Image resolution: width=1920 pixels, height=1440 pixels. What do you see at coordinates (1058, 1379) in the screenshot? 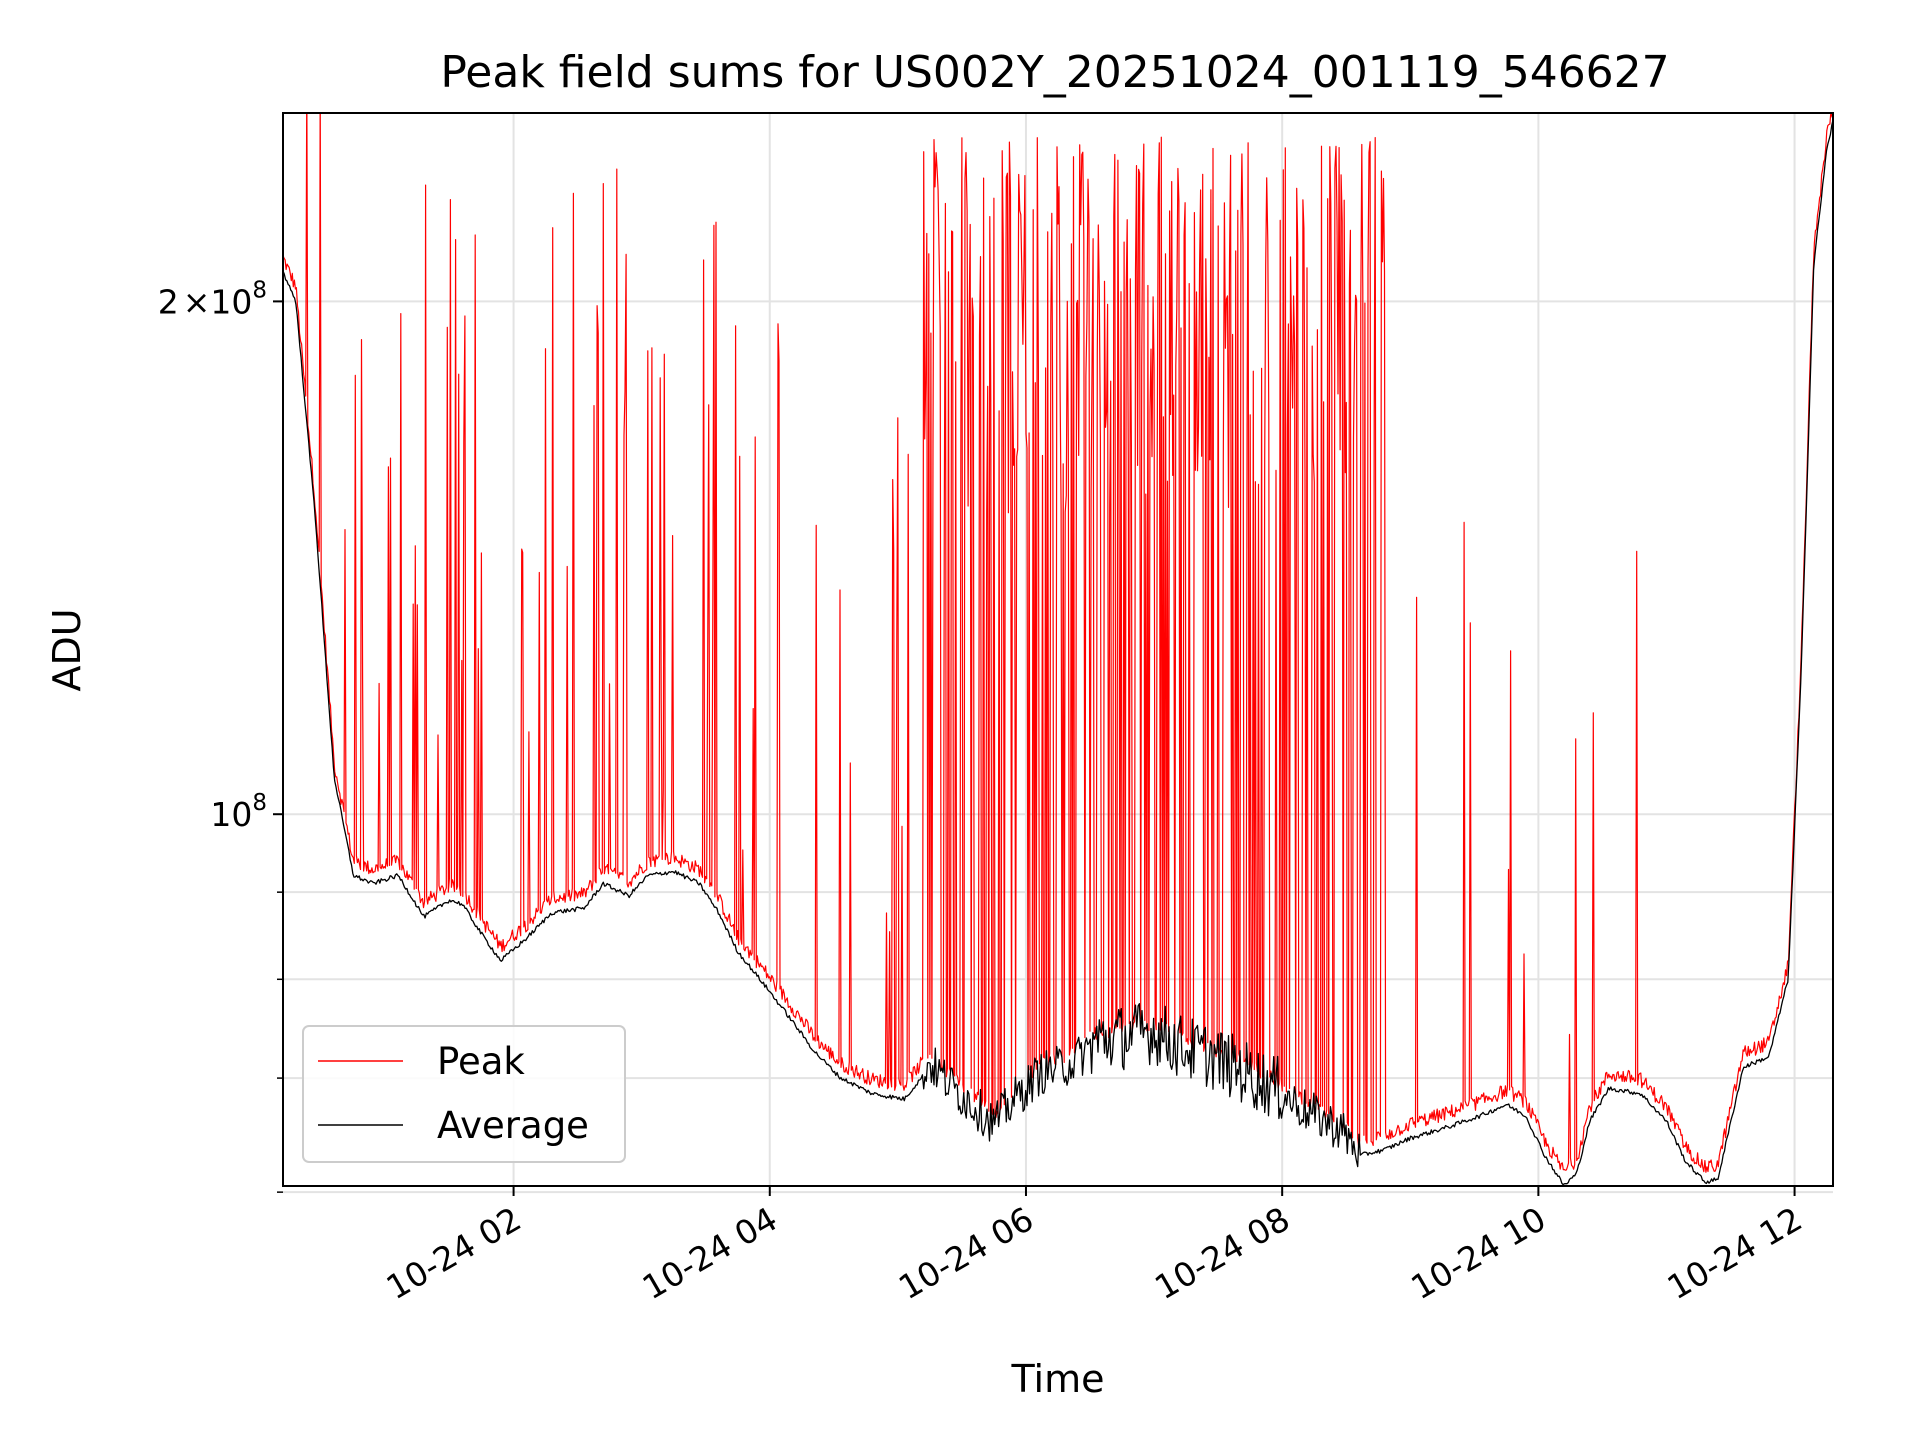
I see `x-axis-label: Time` at bounding box center [1058, 1379].